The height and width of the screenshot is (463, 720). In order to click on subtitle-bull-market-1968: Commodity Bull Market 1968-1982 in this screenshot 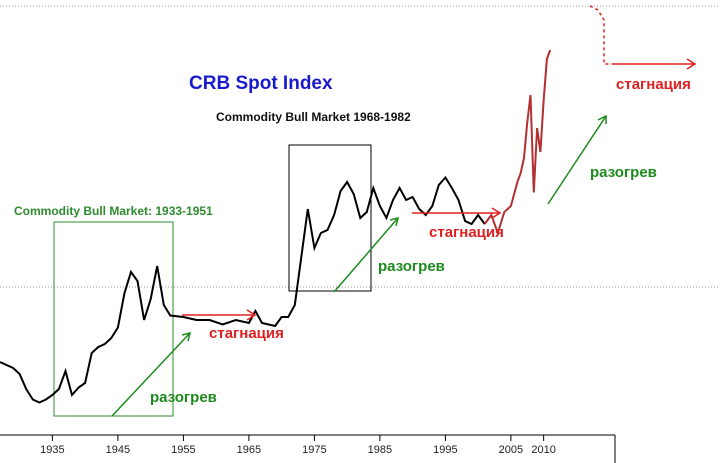, I will do `click(313, 117)`.